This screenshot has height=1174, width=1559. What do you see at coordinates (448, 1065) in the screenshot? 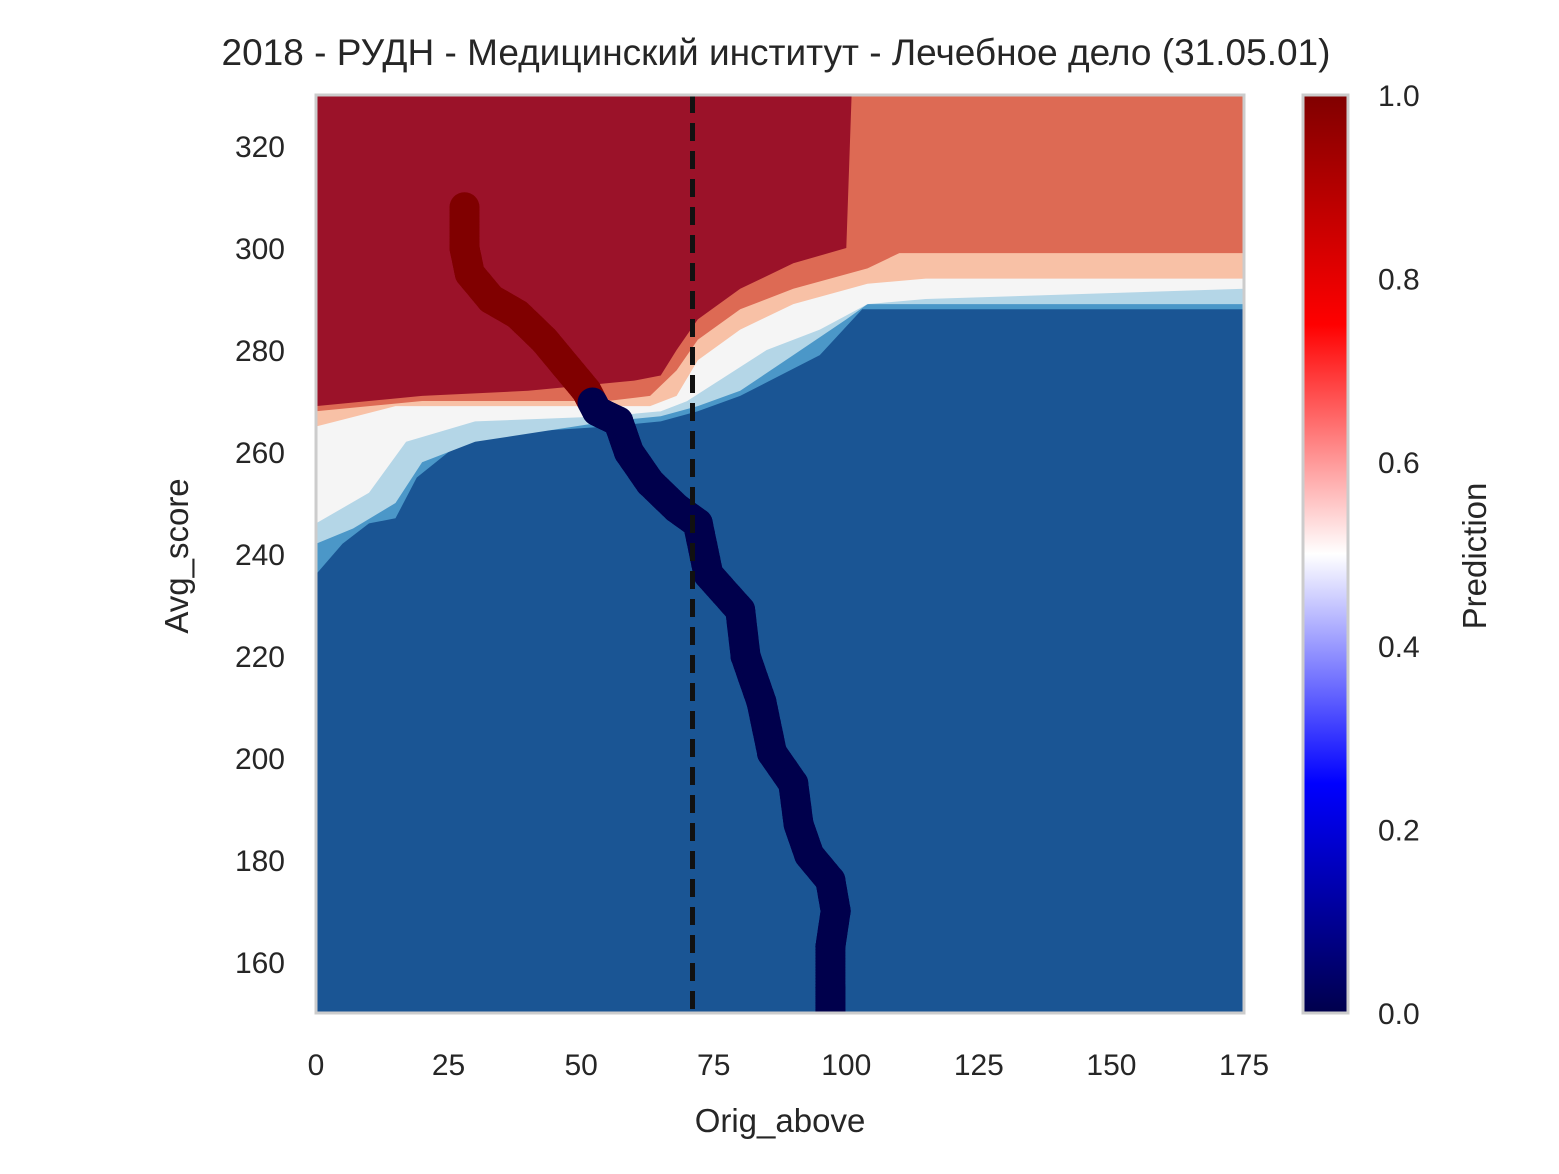
I see `x-tick-label: 25` at bounding box center [448, 1065].